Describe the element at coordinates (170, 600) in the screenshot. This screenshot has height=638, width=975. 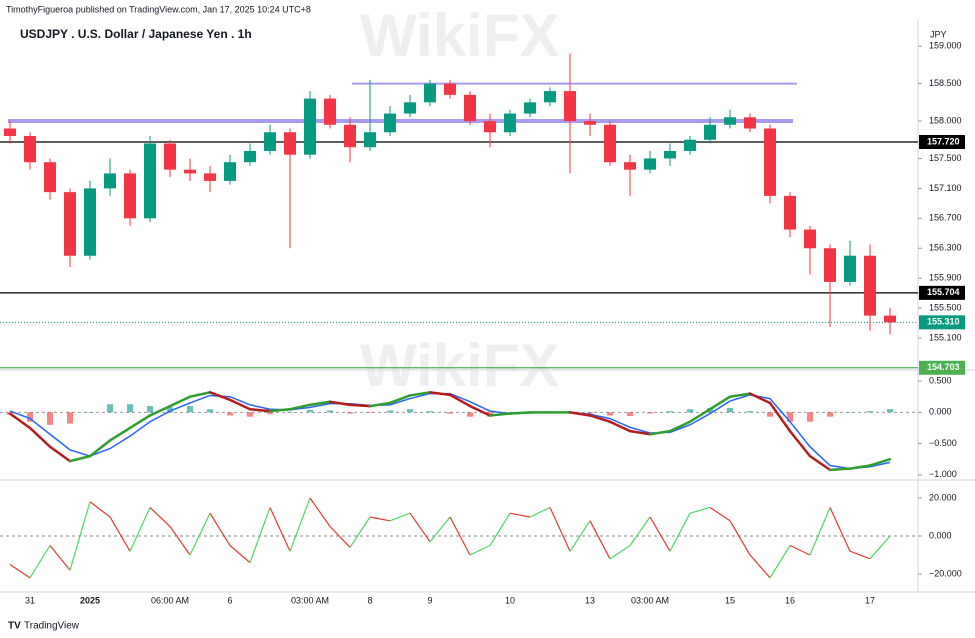
I see `x-tick-label: 06:00 AM` at that location.